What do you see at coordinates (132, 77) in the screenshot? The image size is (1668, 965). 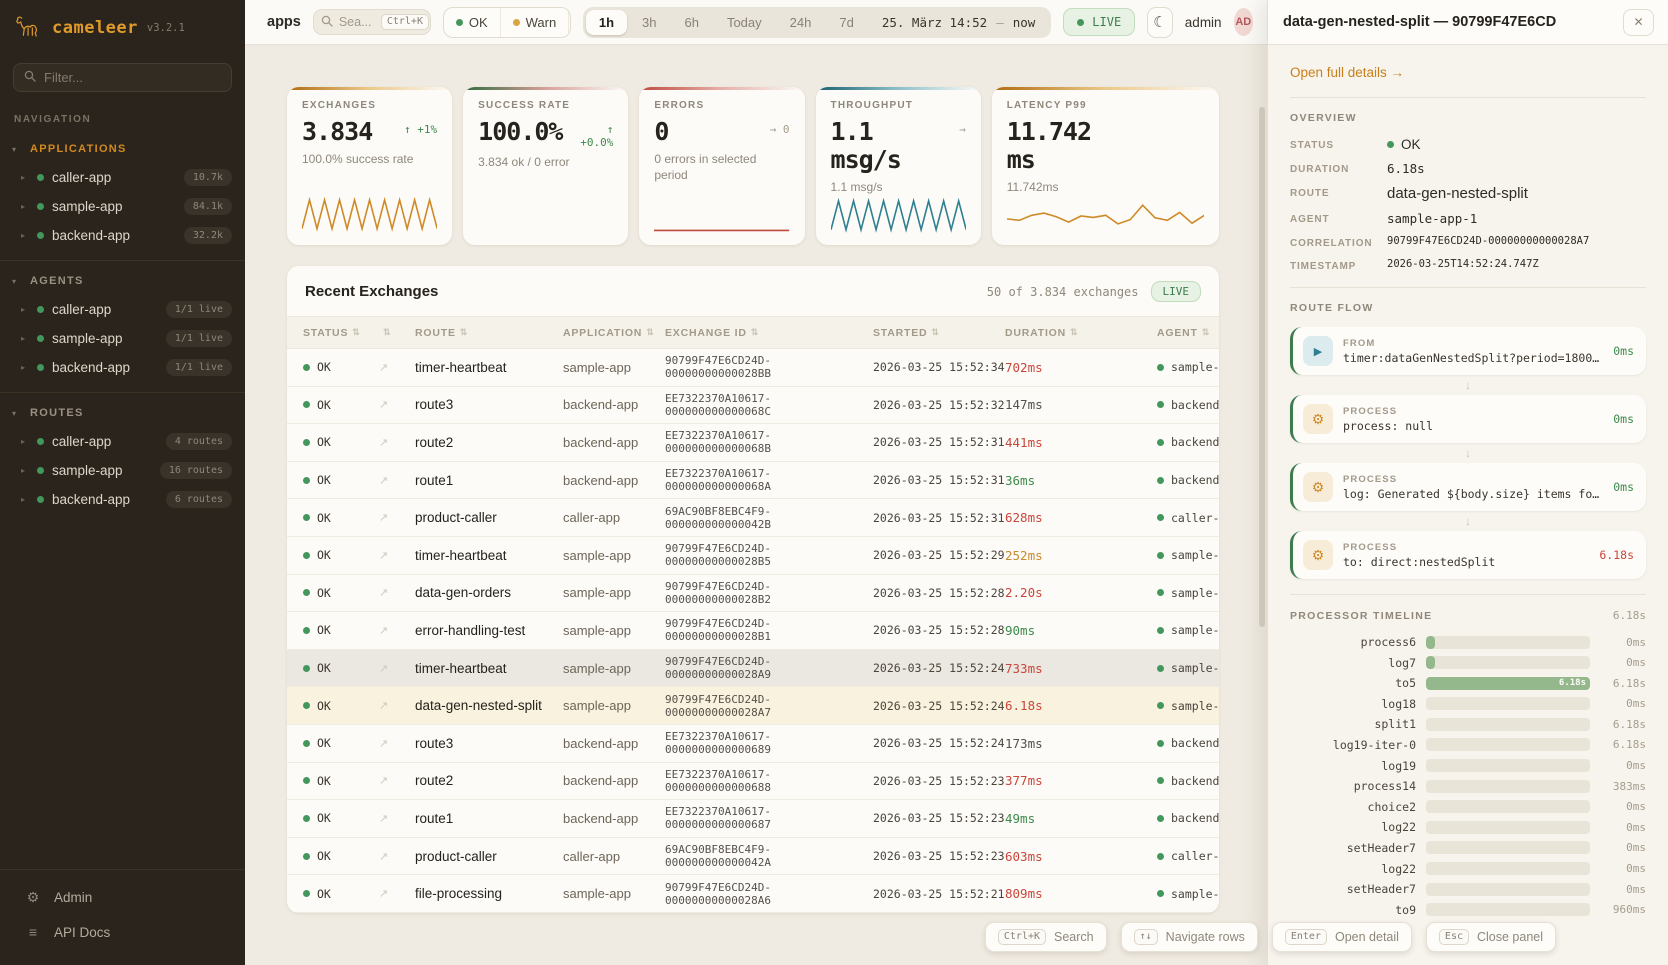 I see `sidebar-filter-input` at bounding box center [132, 77].